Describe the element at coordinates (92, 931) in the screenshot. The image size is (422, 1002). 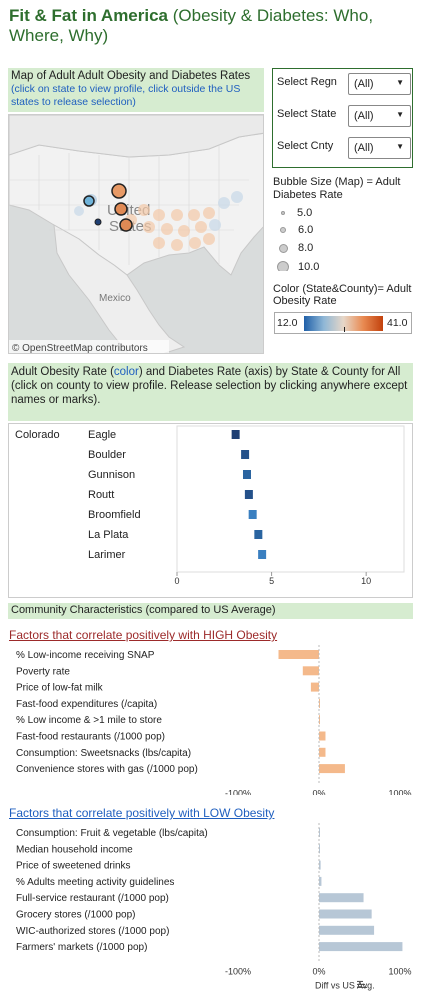
I see `factor-label: WIC-authorized stores (/1000 pop)` at that location.